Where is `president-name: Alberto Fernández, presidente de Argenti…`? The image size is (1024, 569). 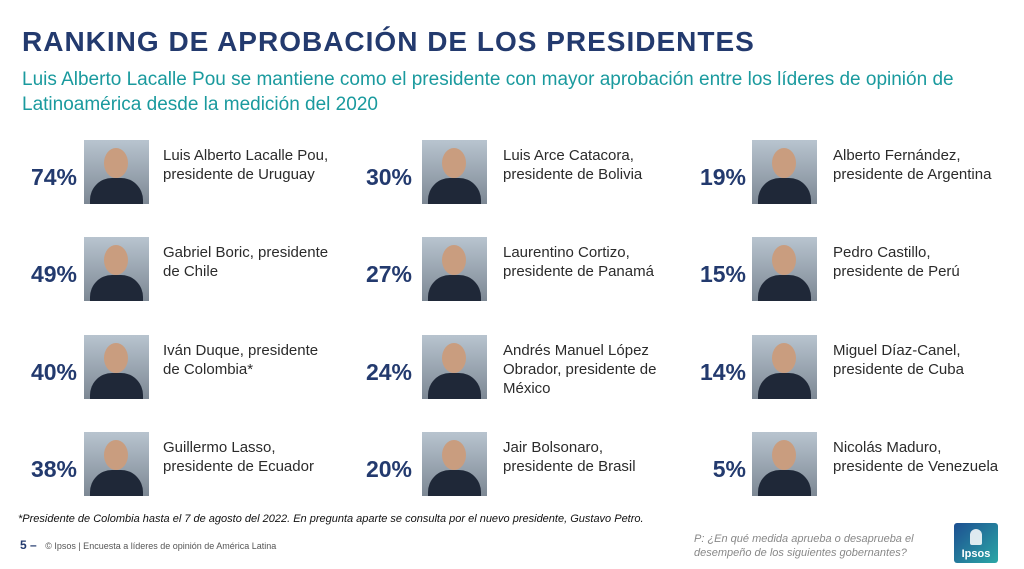 president-name: Alberto Fernández, presidente de Argenti… is located at coordinates (912, 165).